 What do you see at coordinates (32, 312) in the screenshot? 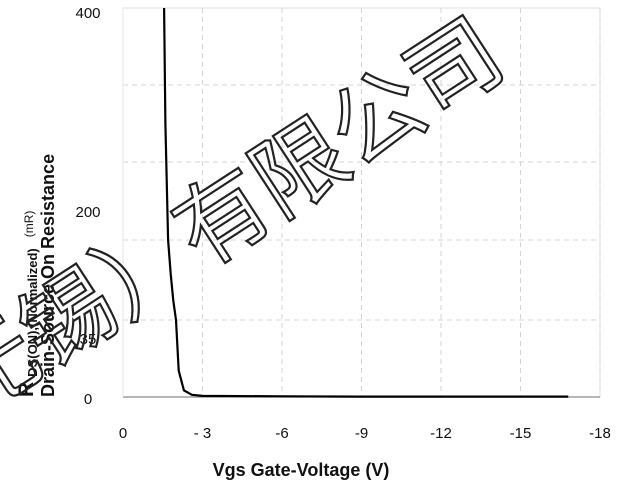
I see `y-axis-title-sub: DS(ON),(Normalized)` at bounding box center [32, 312].